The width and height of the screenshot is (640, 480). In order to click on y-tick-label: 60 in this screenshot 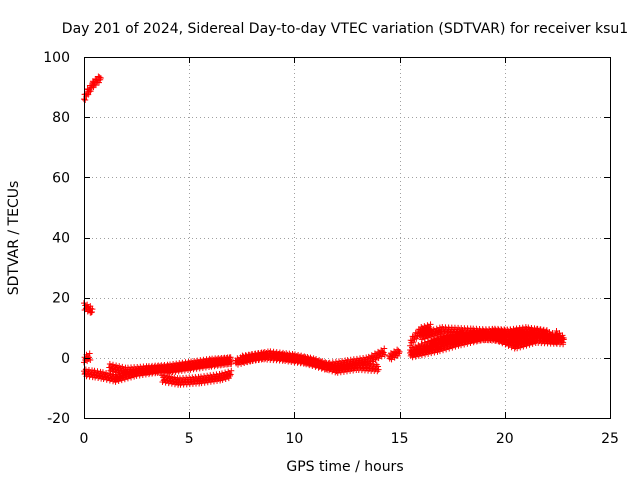, I will do `click(61, 178)`.